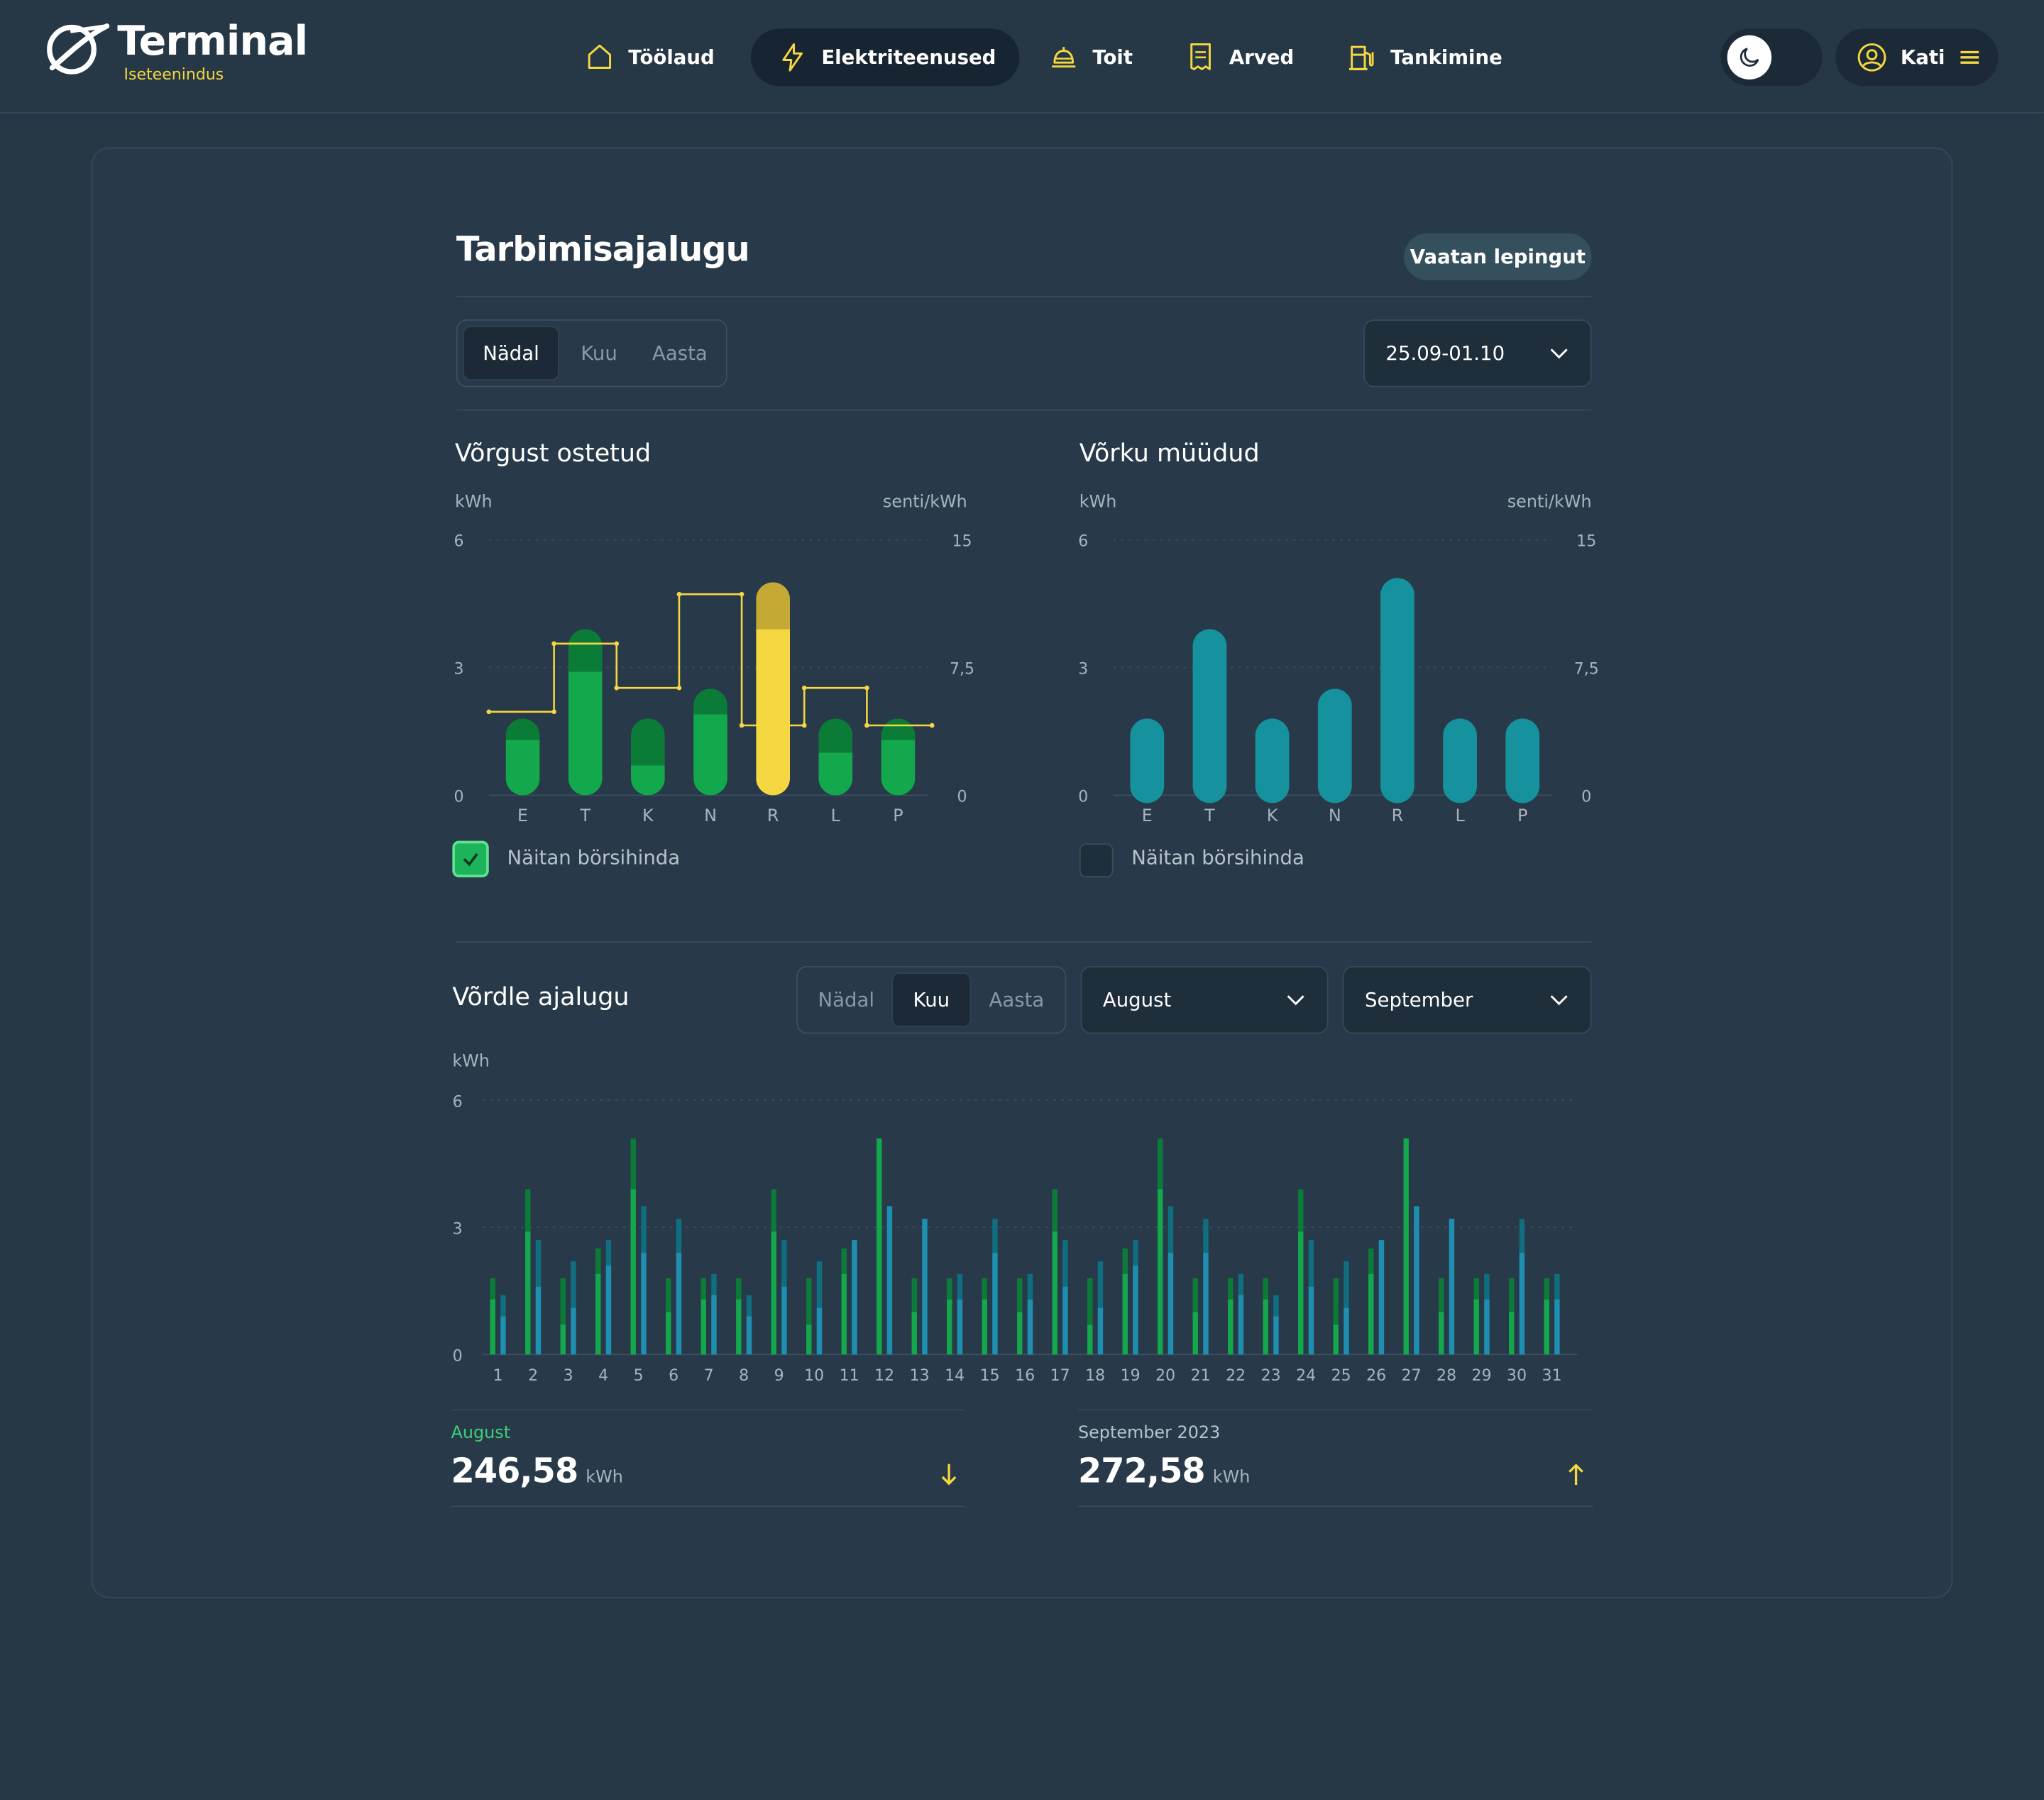 This screenshot has width=2044, height=1800. What do you see at coordinates (846, 1000) in the screenshot?
I see `compare-tab-nadal: Nädal` at bounding box center [846, 1000].